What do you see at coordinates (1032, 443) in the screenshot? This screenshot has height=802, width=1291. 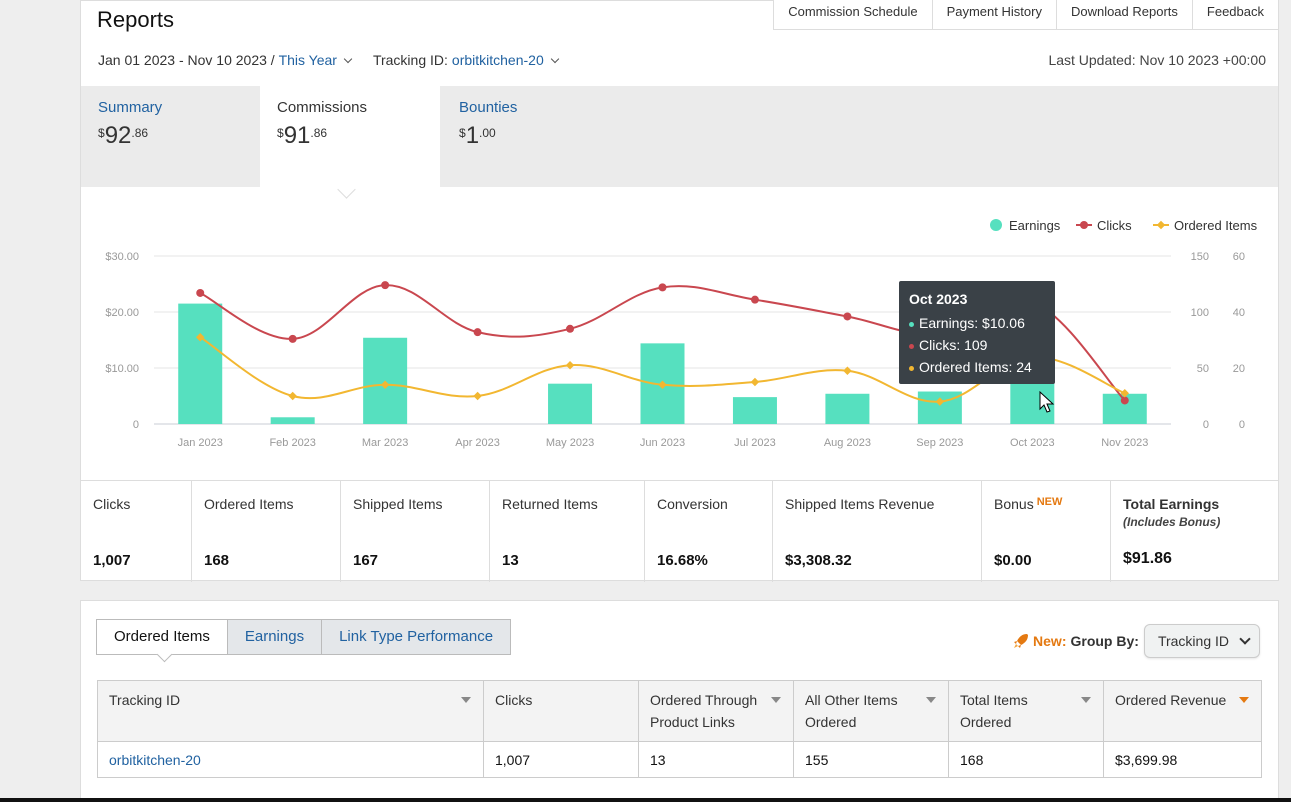 I see `x-axis-tick-label: Oct 2023` at bounding box center [1032, 443].